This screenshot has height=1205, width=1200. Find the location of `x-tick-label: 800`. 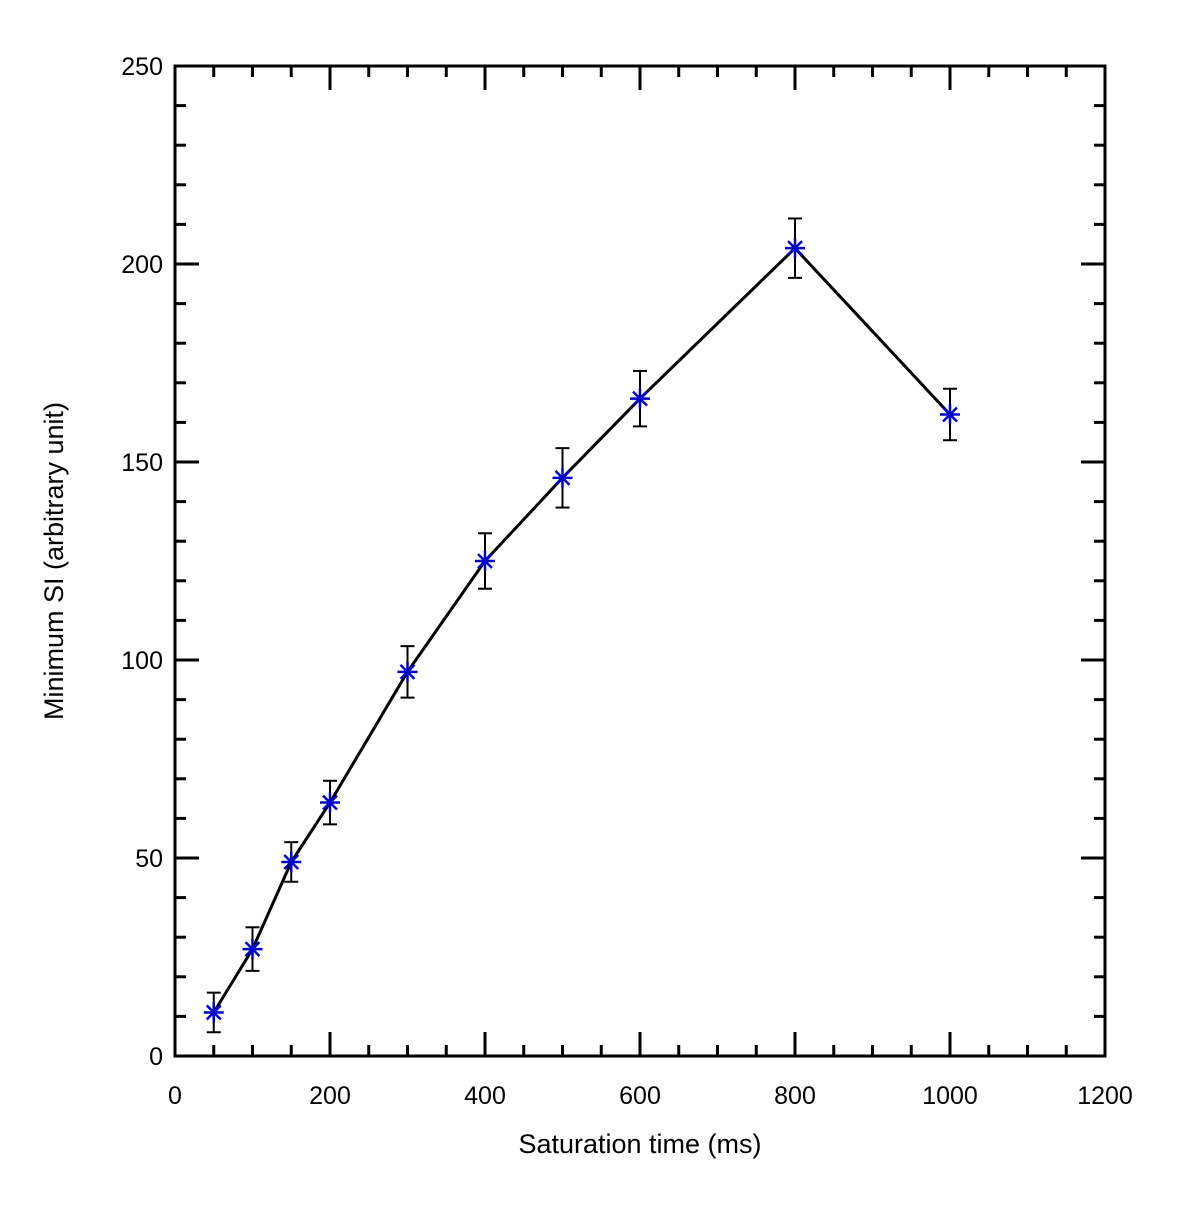

x-tick-label: 800 is located at coordinates (795, 1096).